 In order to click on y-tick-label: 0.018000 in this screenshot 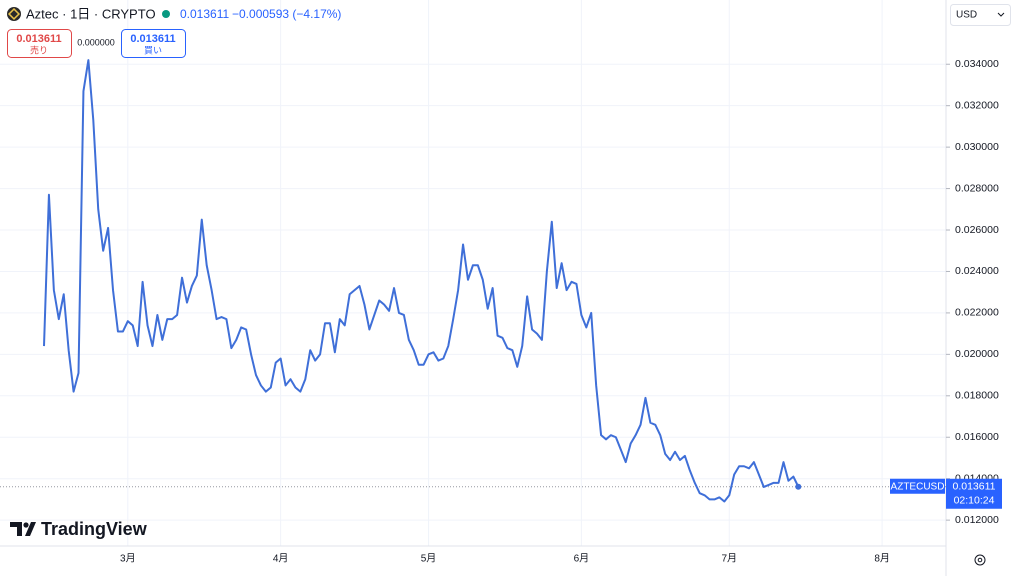, I will do `click(977, 396)`.